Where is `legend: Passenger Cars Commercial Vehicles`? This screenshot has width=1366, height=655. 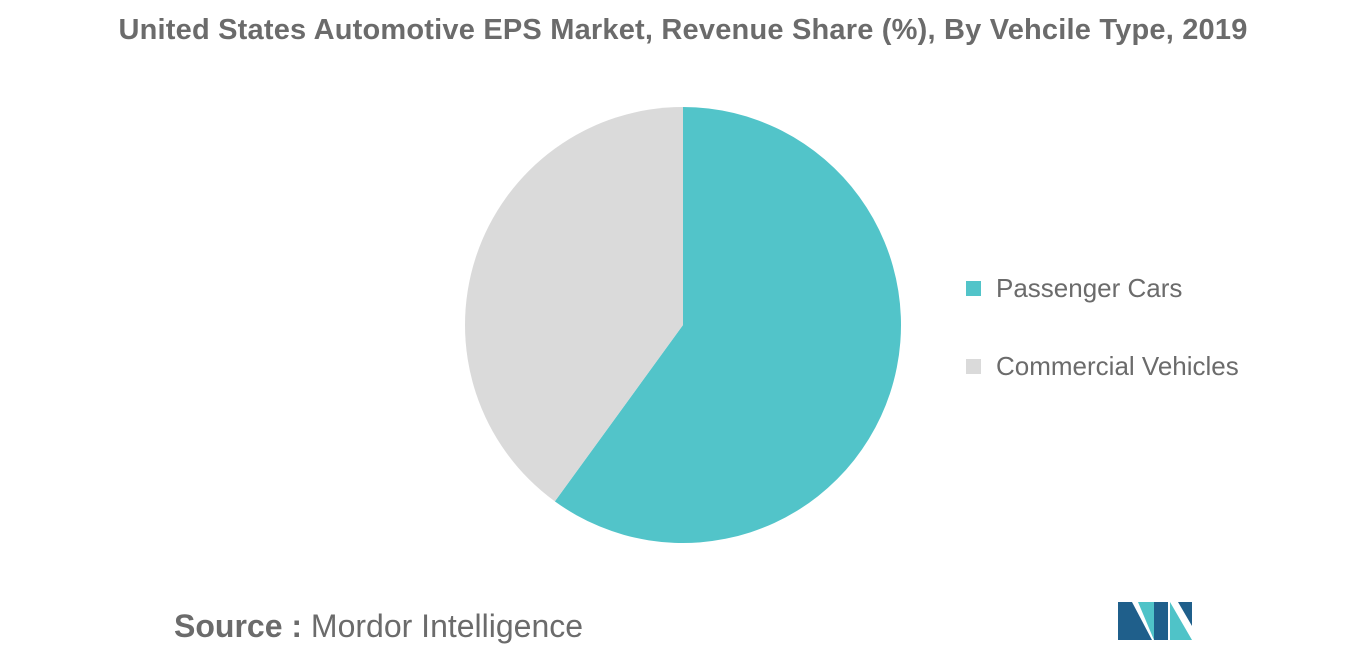 legend: Passenger Cars Commercial Vehicles is located at coordinates (1102, 350).